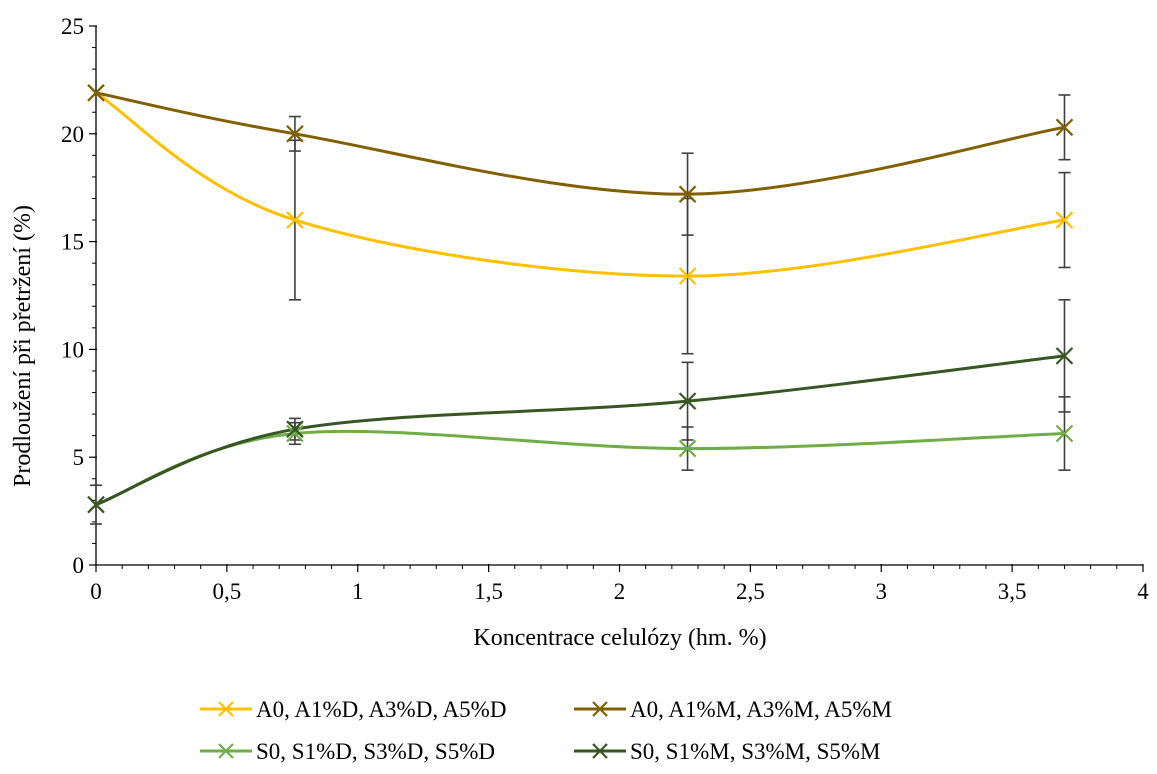  What do you see at coordinates (620, 591) in the screenshot?
I see `x-tick-label: 2` at bounding box center [620, 591].